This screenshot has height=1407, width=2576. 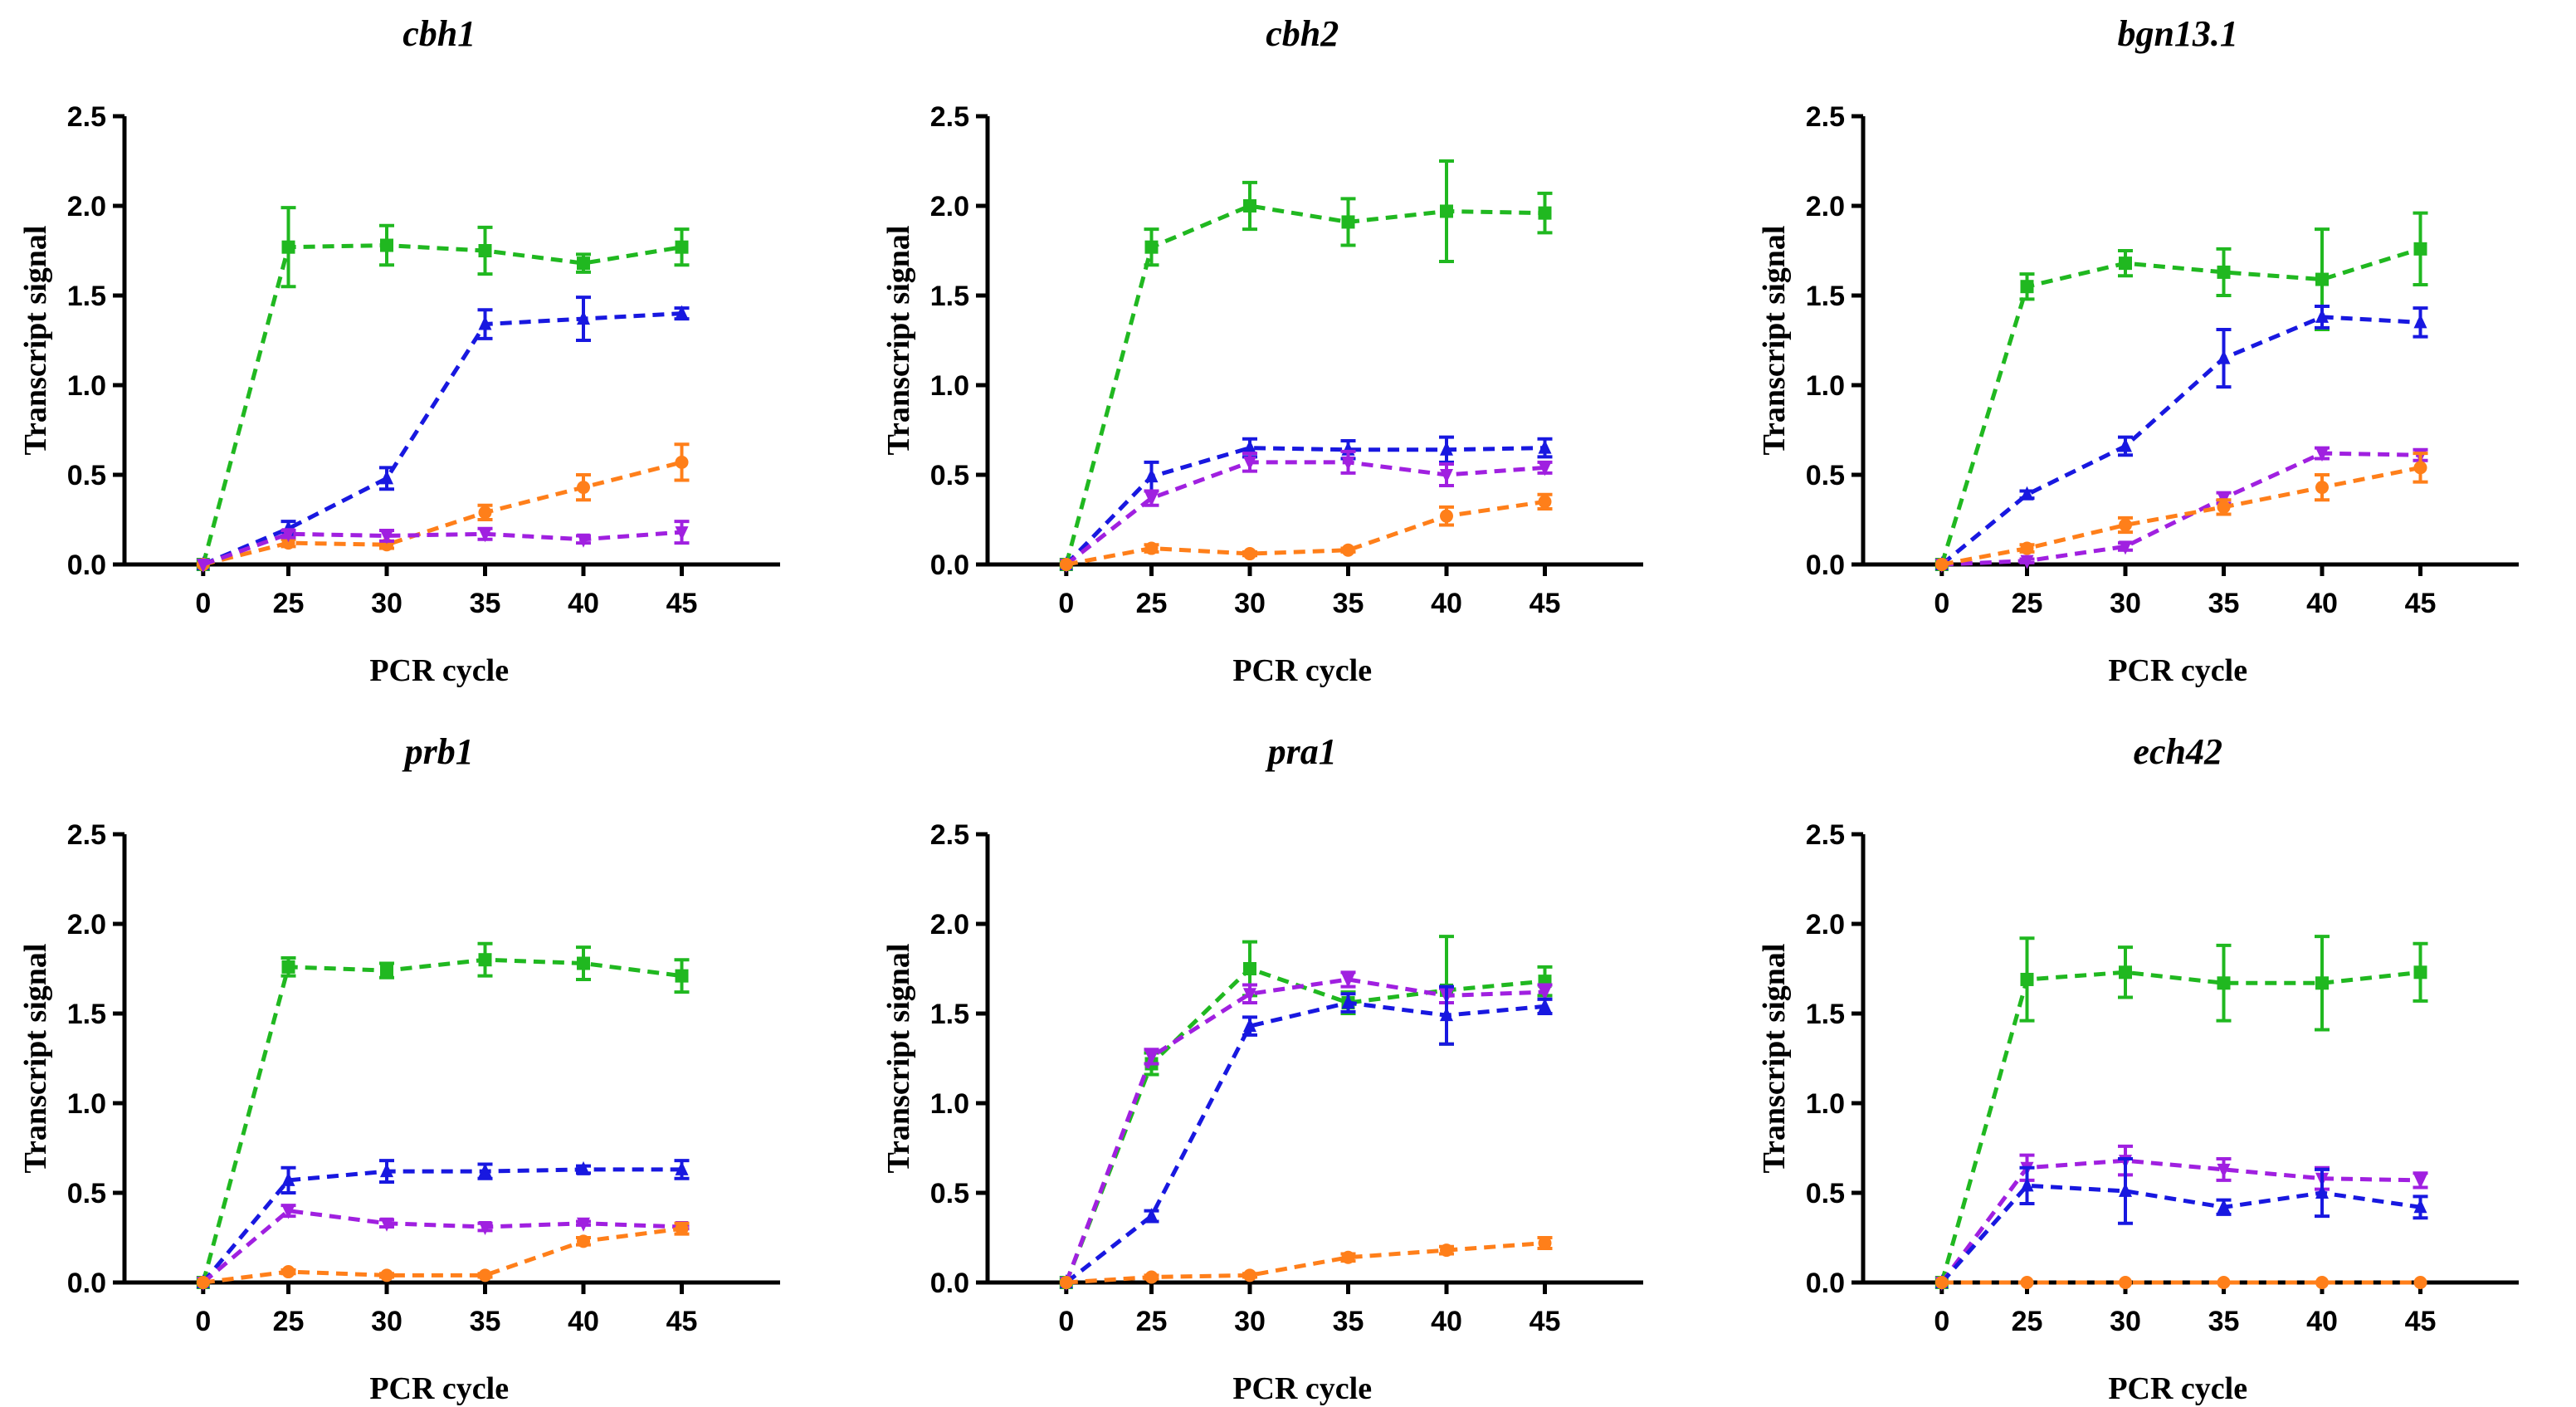 I want to click on y-tick-label: 2.5, so click(x=950, y=835).